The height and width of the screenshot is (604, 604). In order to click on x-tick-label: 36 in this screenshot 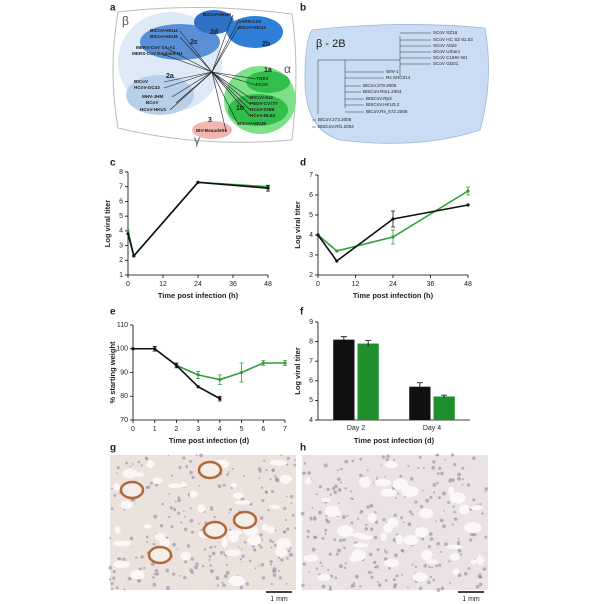, I will do `click(233, 284)`.